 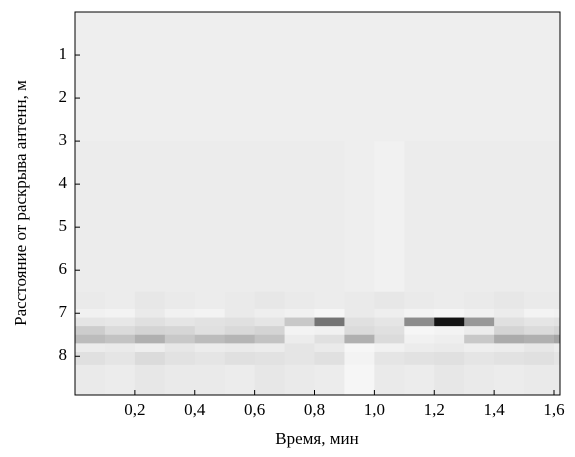 I want to click on x-tick-label: 0,8, so click(x=314, y=409).